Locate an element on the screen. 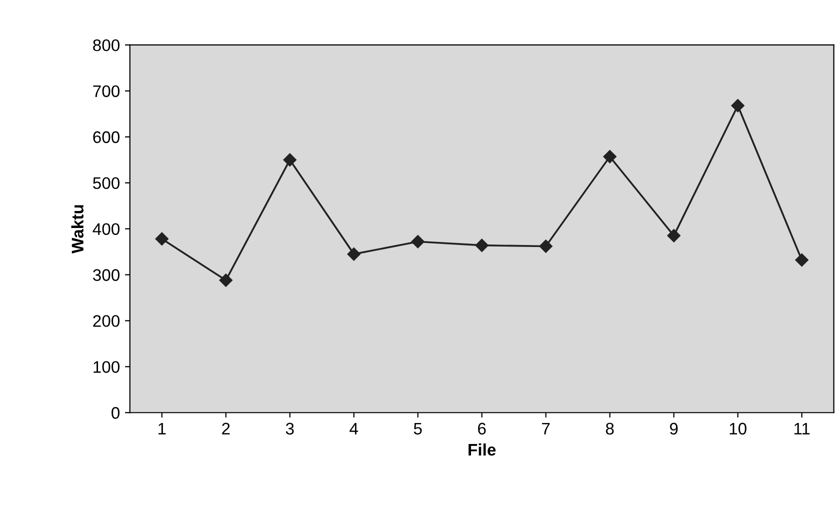 The image size is (838, 529). x-tick-label: 11 is located at coordinates (802, 428).